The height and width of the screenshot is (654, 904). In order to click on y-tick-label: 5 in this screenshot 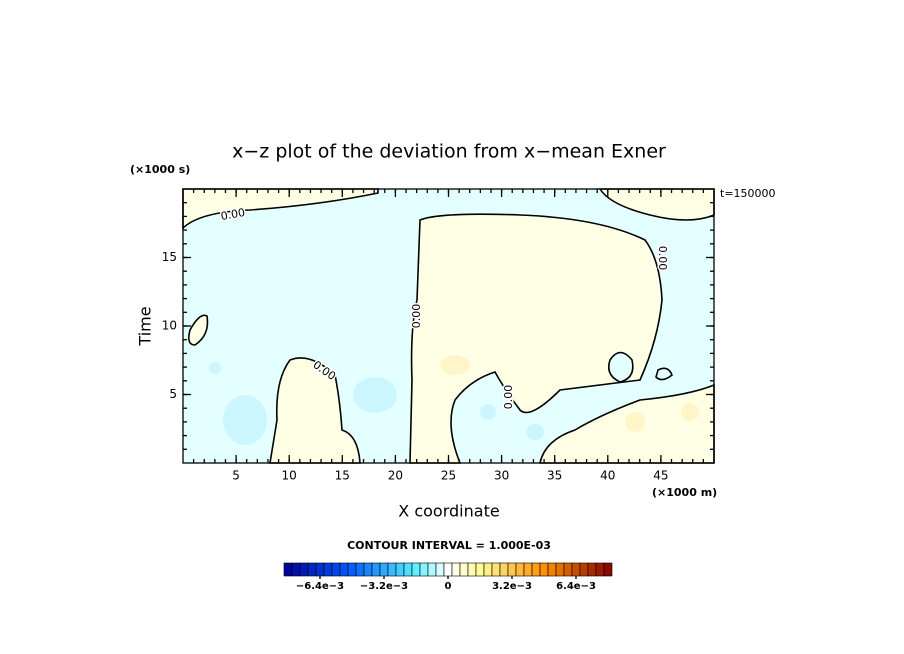, I will do `click(173, 394)`.